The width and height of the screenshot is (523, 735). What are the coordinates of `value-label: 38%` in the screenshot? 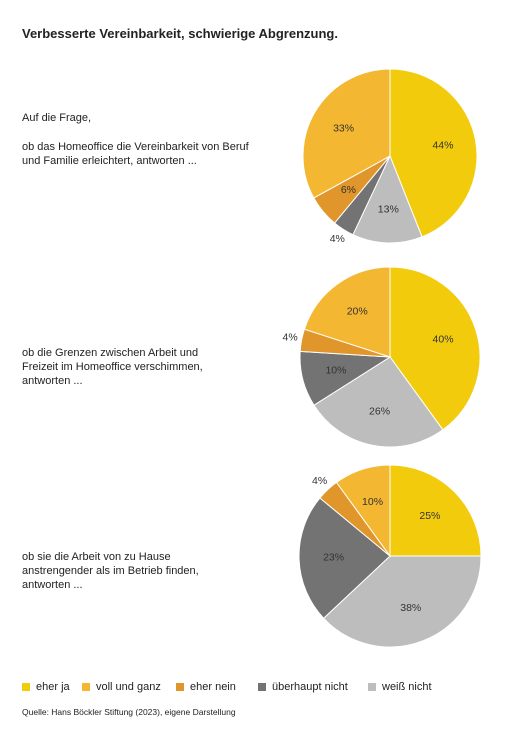 It's located at (410, 608).